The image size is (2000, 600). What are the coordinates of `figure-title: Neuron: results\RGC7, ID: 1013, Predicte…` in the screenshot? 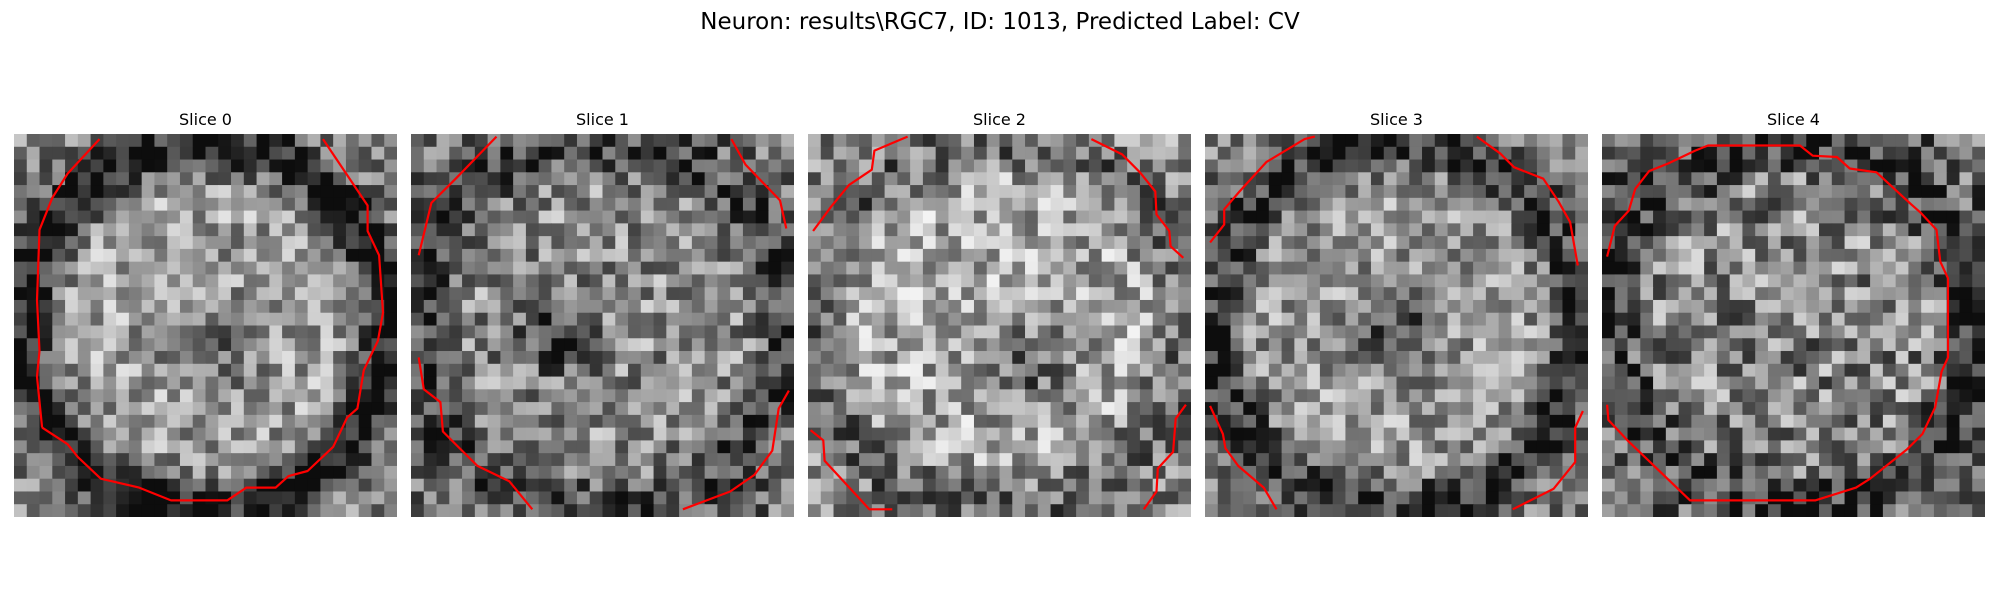 It's located at (1000, 22).